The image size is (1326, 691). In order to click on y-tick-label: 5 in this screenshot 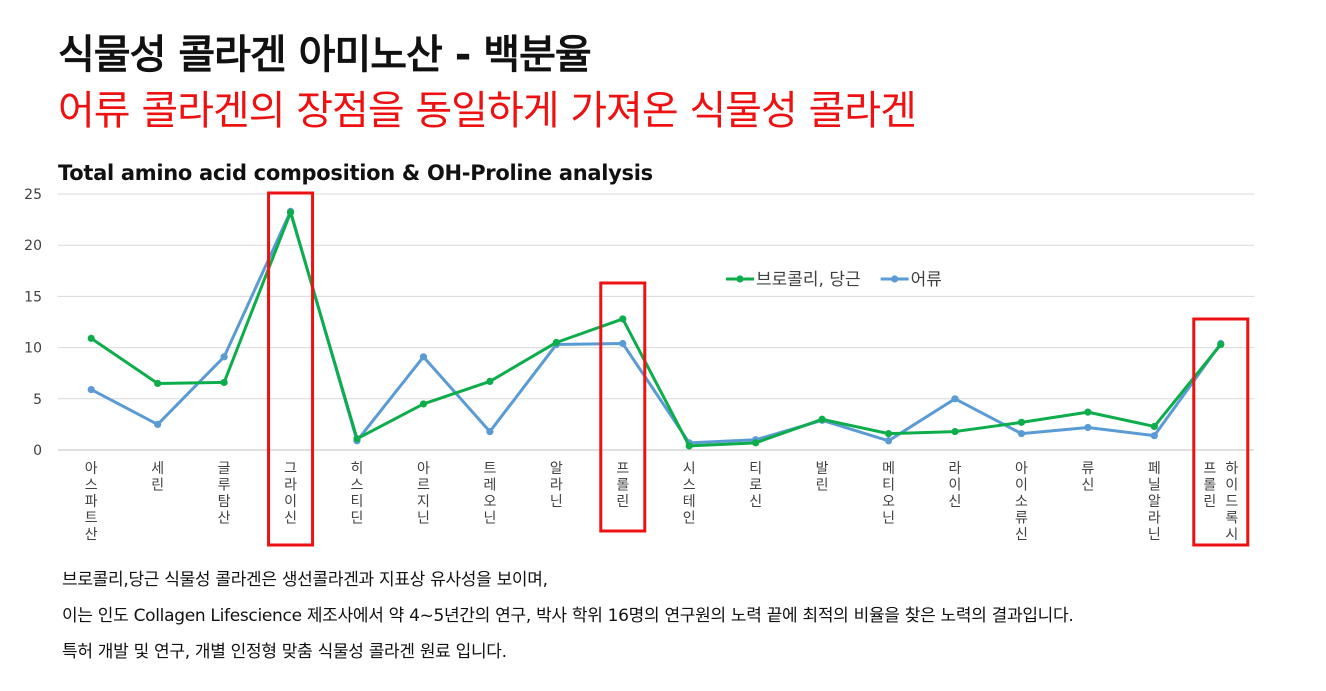, I will do `click(37, 400)`.